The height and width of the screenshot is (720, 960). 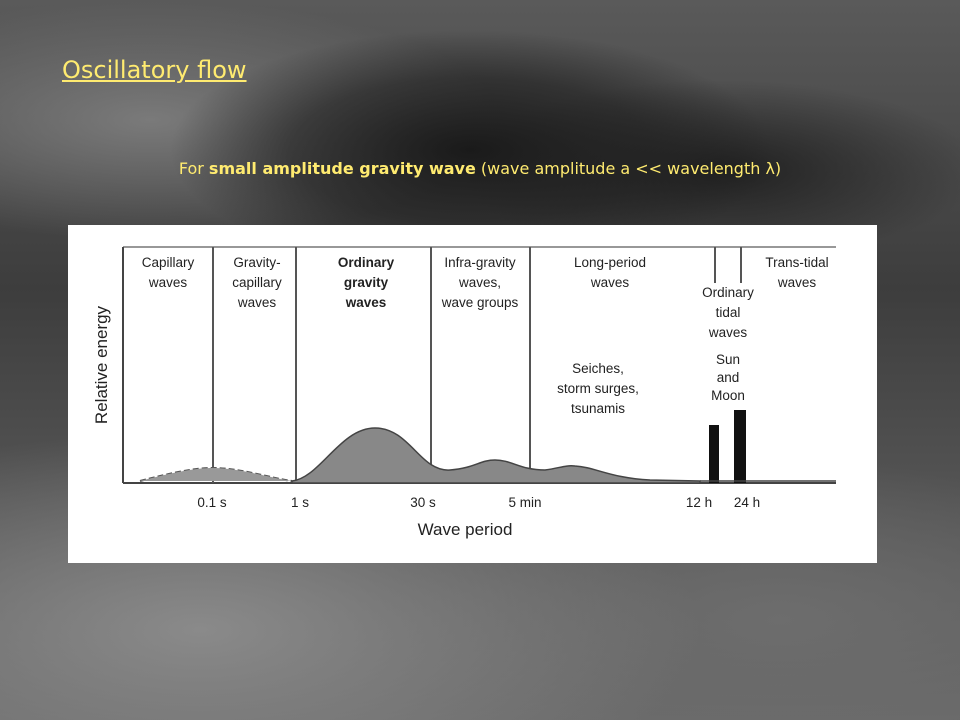 What do you see at coordinates (154, 70) in the screenshot?
I see `slide-title: Oscillatory flow` at bounding box center [154, 70].